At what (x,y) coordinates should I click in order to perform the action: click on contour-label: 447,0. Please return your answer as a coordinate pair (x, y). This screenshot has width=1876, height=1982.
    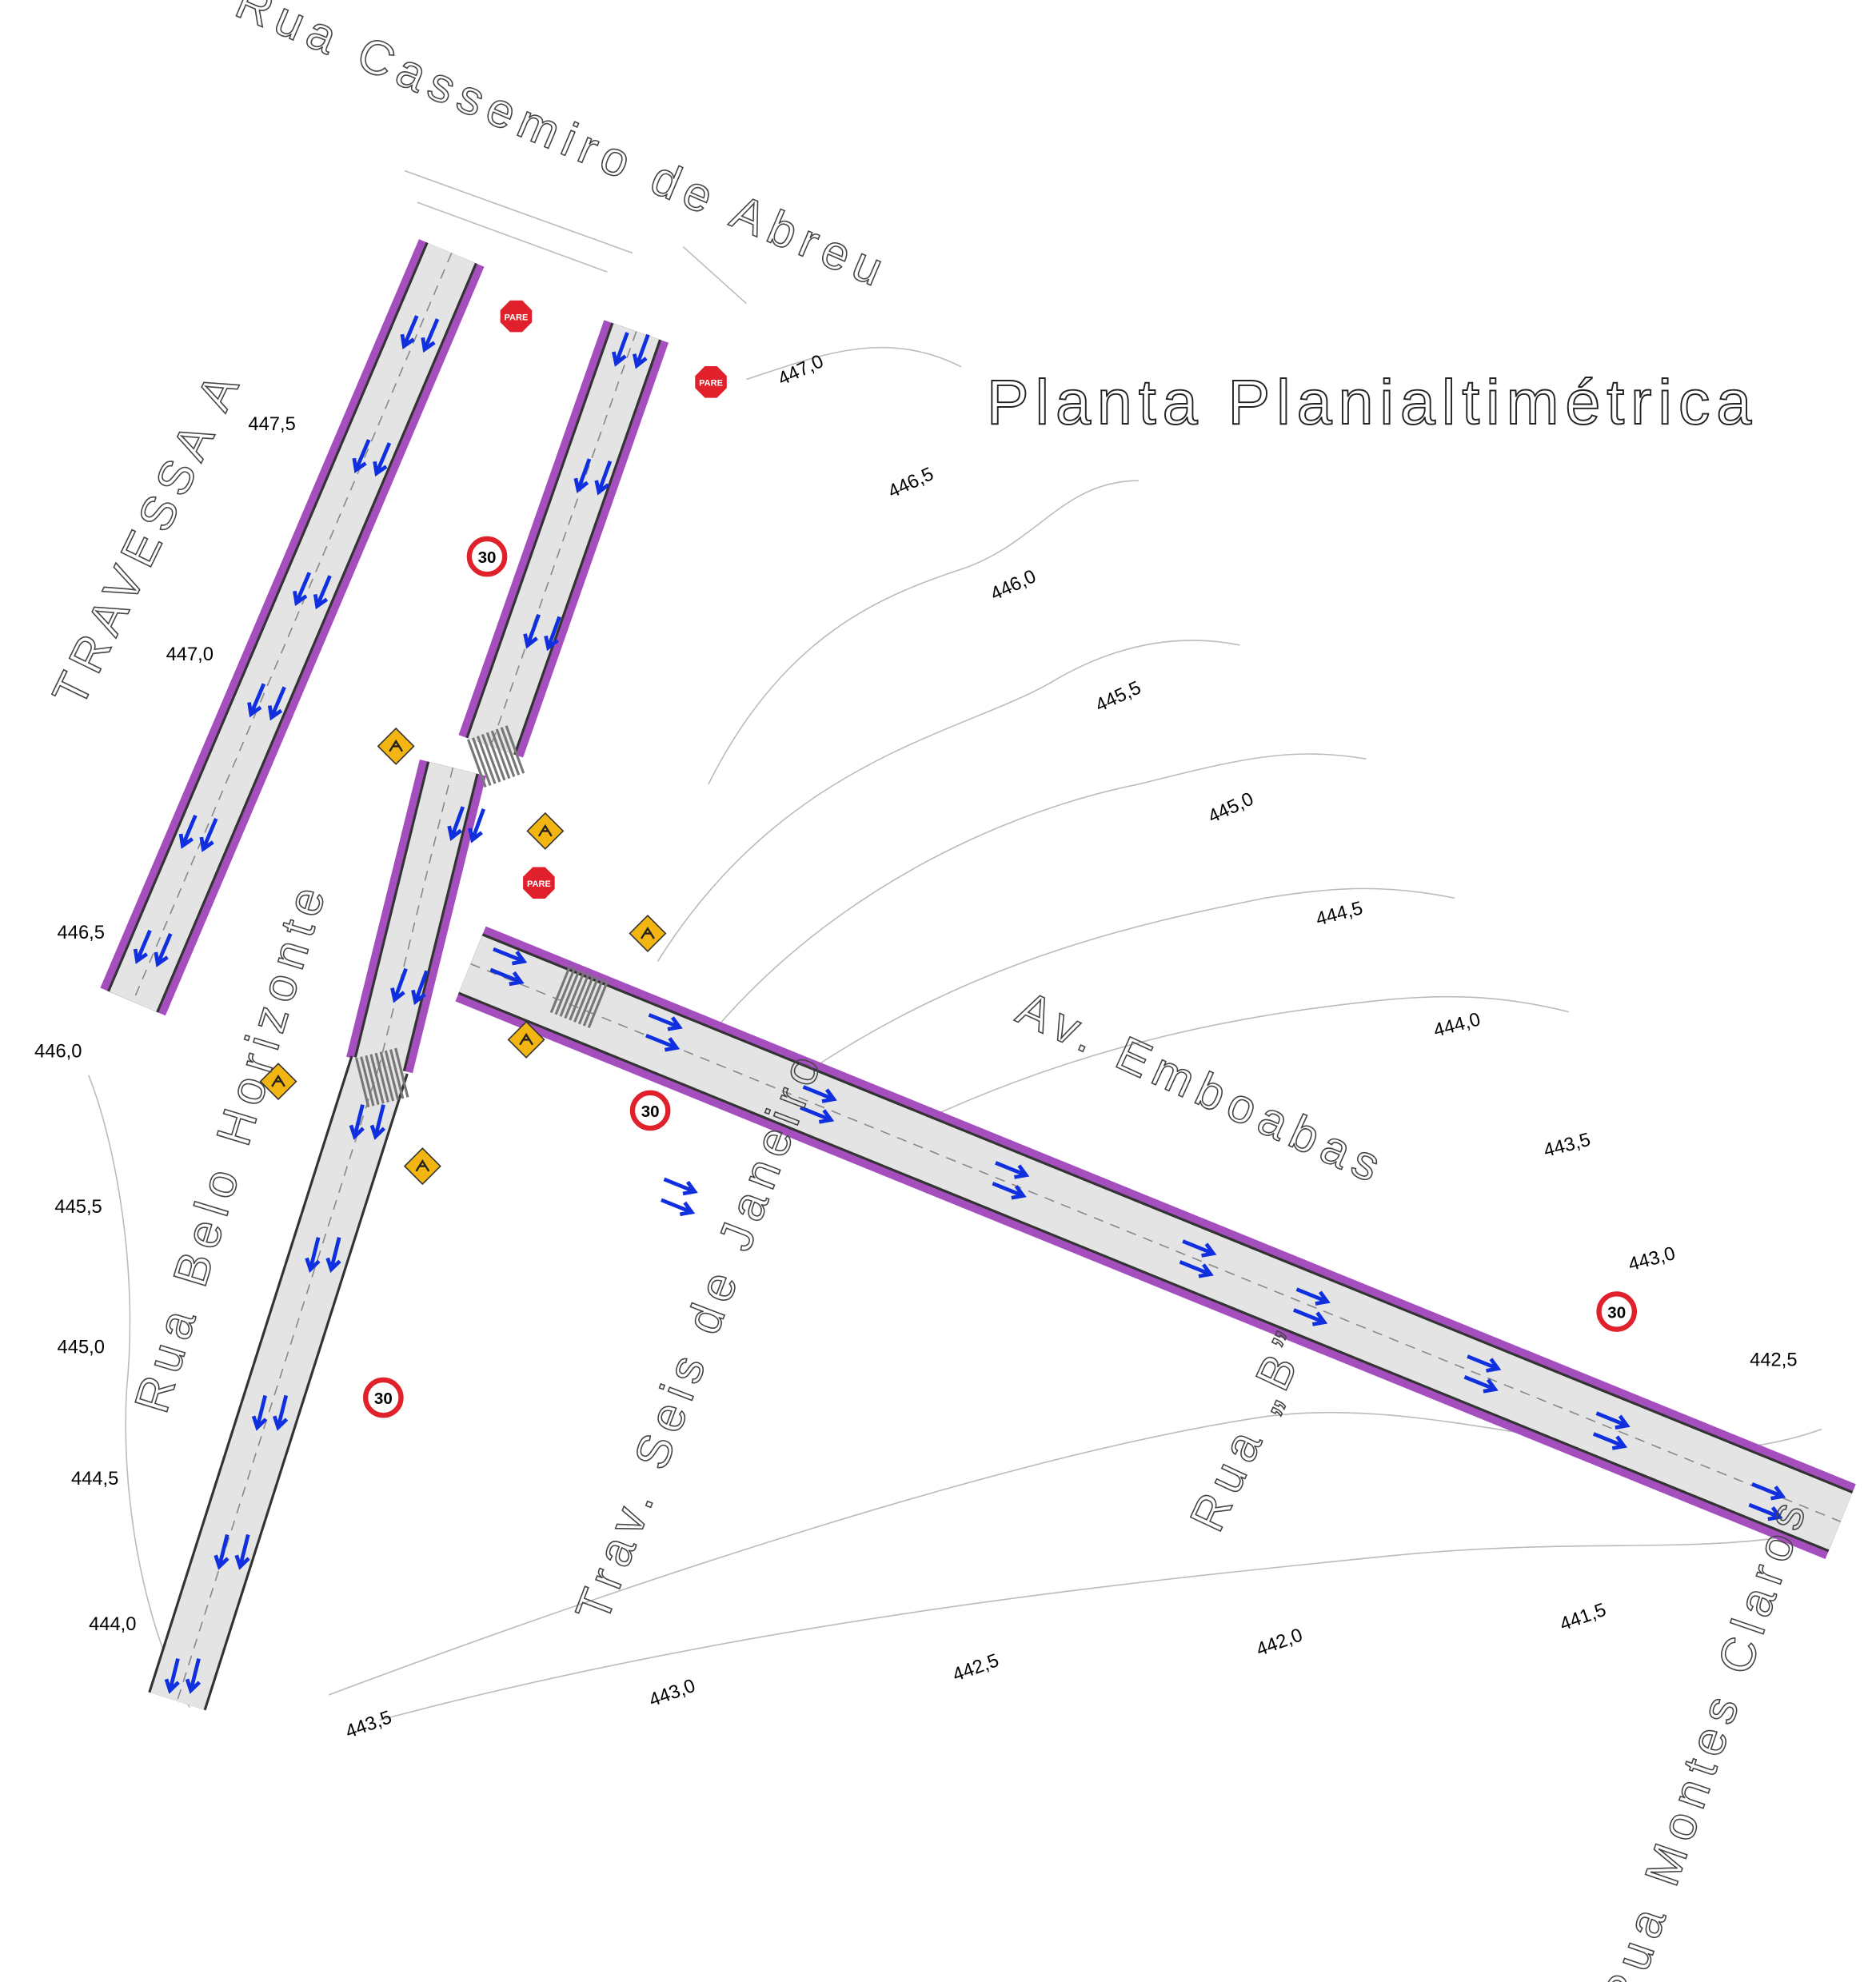
    Looking at the image, I should click on (190, 654).